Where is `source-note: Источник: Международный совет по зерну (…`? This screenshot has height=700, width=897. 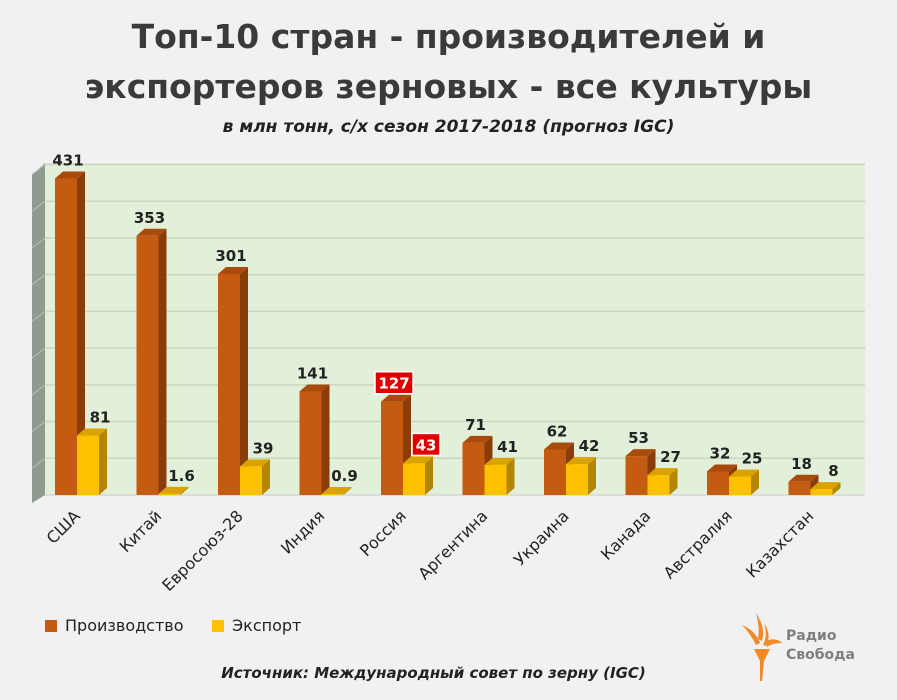 source-note: Источник: Международный совет по зерну (… is located at coordinates (433, 673).